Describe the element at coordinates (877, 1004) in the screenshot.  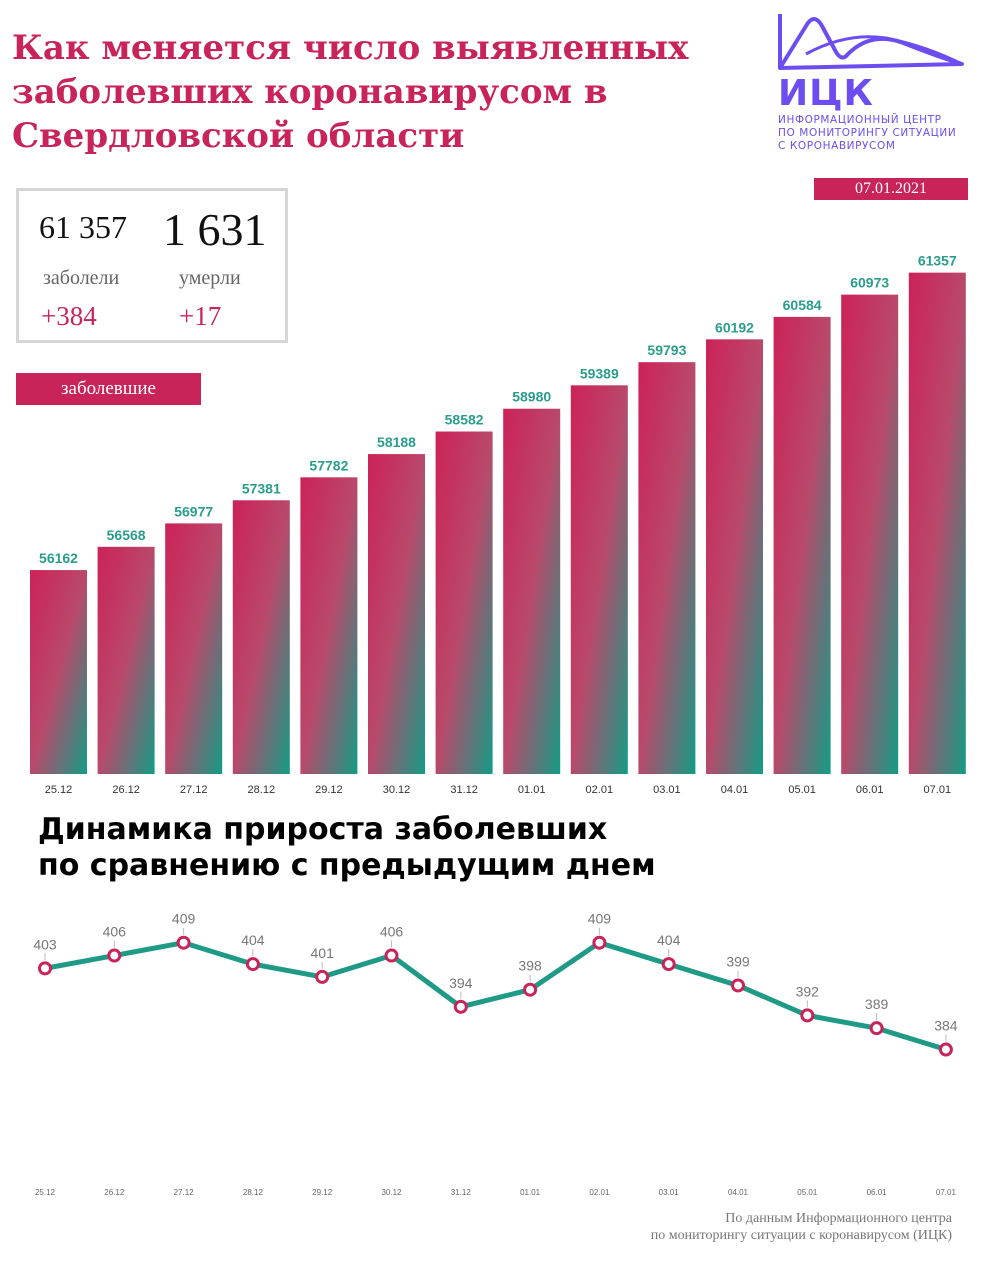
I see `point-value-label: 389` at that location.